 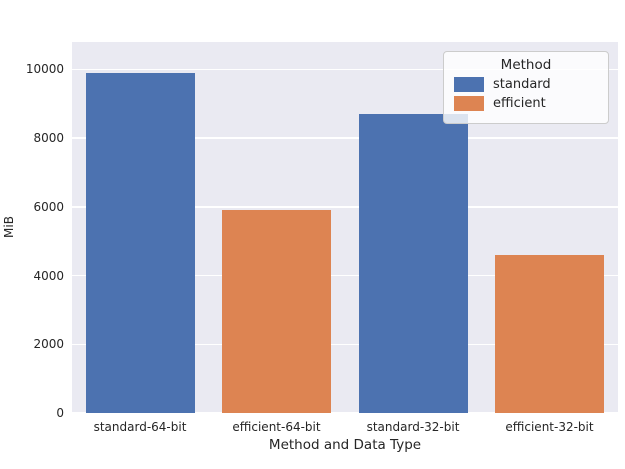 I want to click on bar-efficient-32-bit, so click(x=550, y=333).